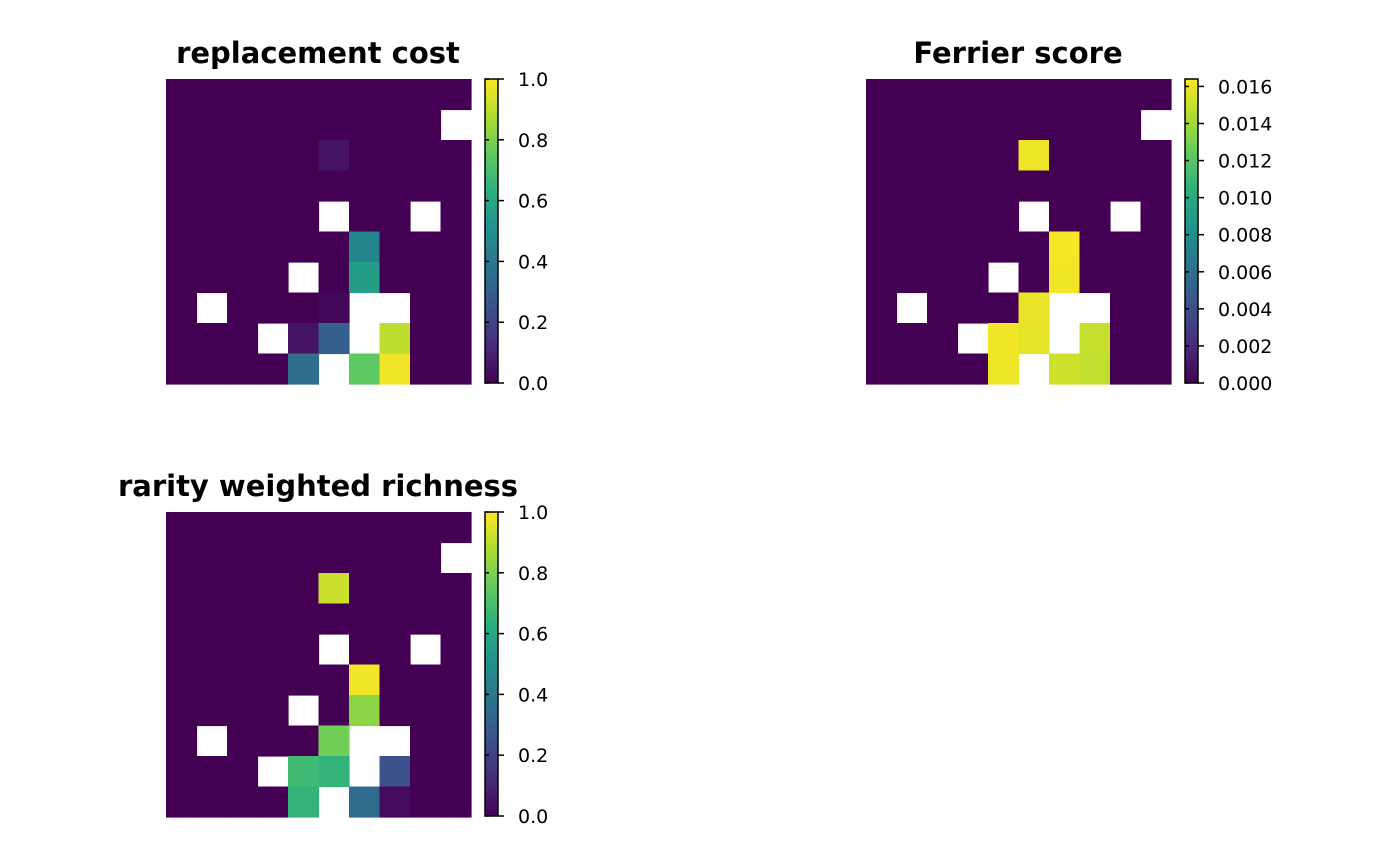 The height and width of the screenshot is (866, 1400). What do you see at coordinates (1019, 232) in the screenshot?
I see `heatmap-cells` at bounding box center [1019, 232].